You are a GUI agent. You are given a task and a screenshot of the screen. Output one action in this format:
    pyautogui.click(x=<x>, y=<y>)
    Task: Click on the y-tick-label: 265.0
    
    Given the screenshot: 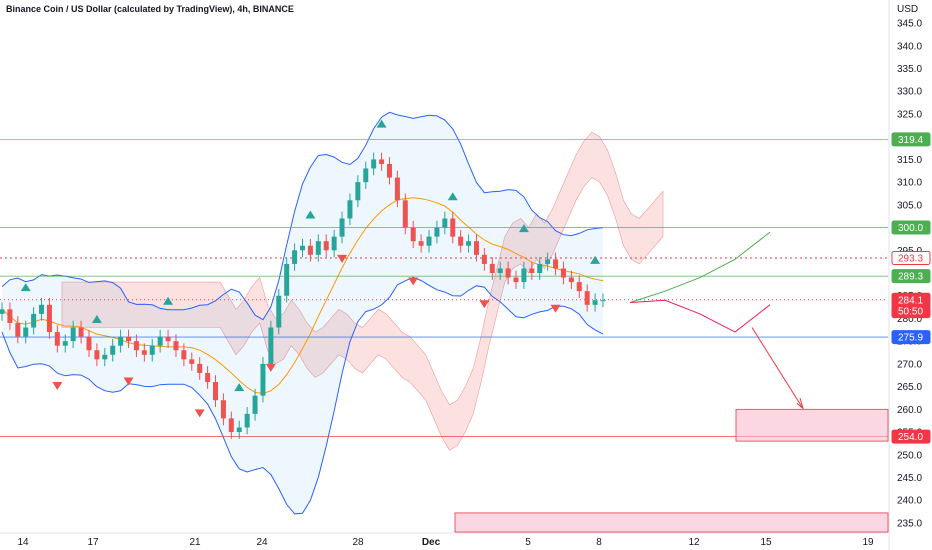 What is the action you would take?
    pyautogui.click(x=909, y=387)
    